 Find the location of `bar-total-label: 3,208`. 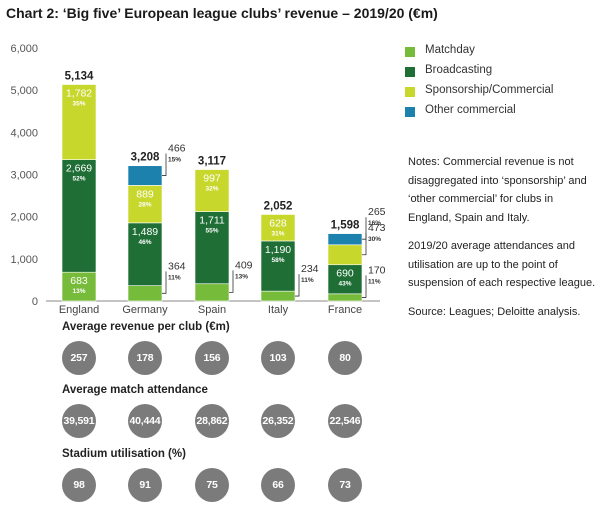

bar-total-label: 3,208 is located at coordinates (145, 158).